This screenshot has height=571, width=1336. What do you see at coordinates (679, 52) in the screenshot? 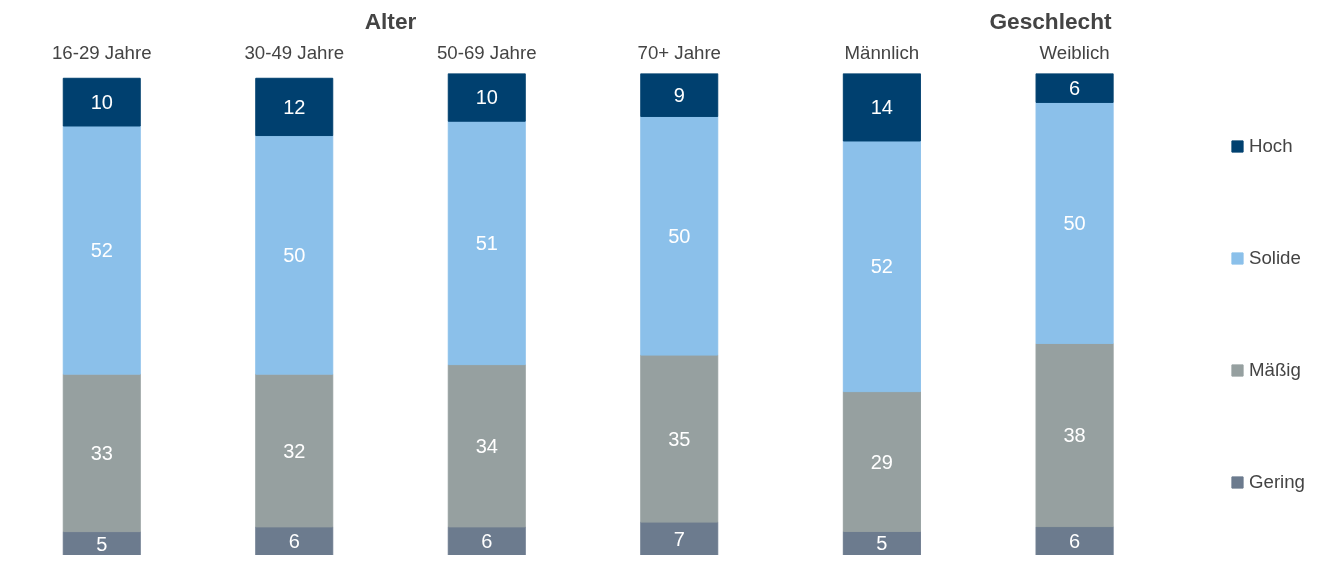
I see `x-tick-label: 70+ Jahre` at bounding box center [679, 52].